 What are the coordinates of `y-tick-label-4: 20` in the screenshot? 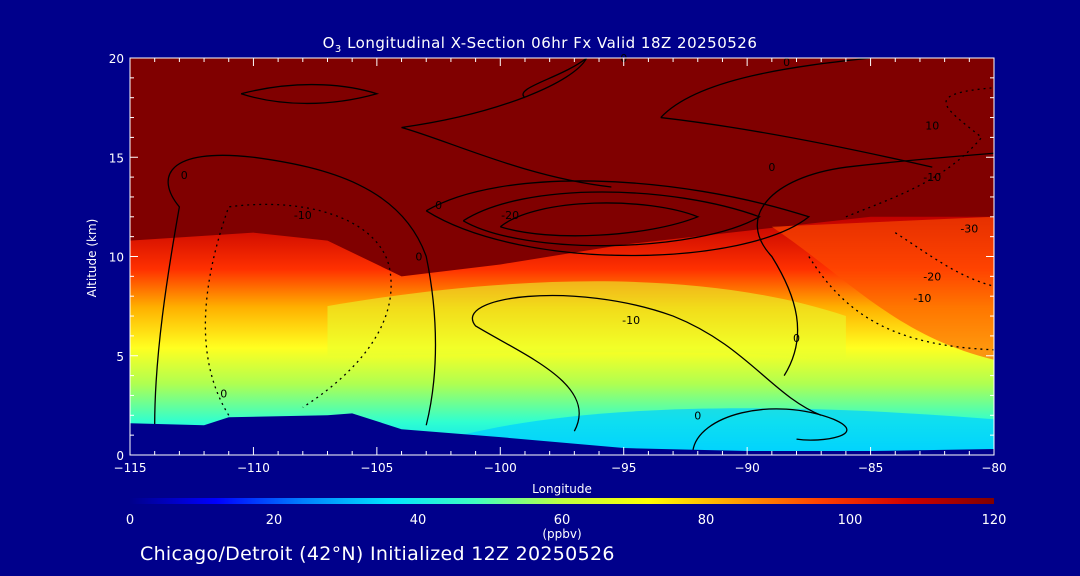 It's located at (116, 59).